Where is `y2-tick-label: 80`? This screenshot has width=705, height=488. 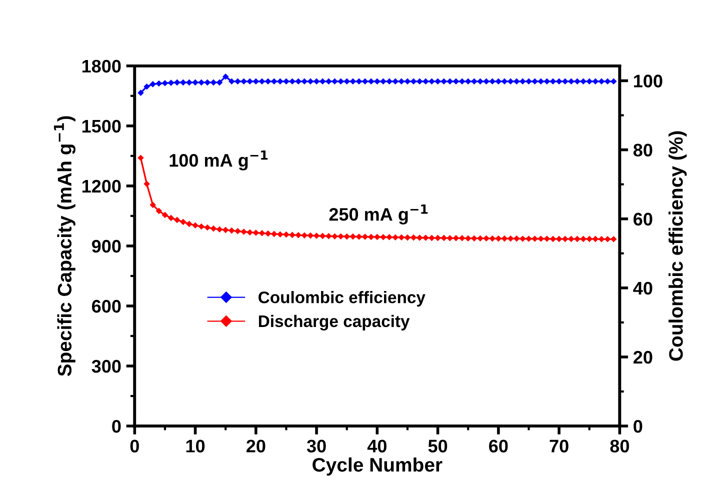 y2-tick-label: 80 is located at coordinates (642, 150).